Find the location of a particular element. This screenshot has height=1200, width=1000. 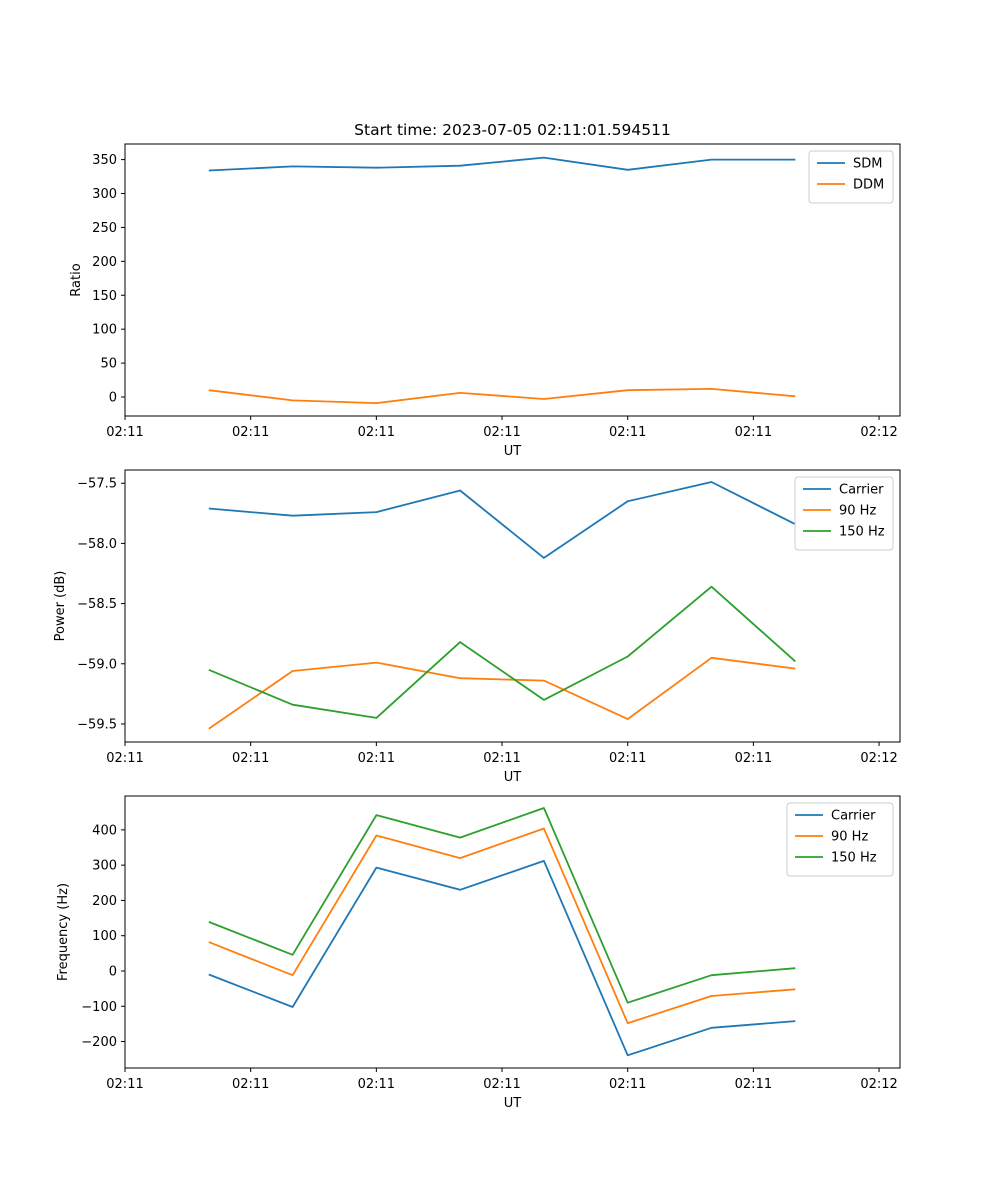

y-tick-label: 350 is located at coordinates (104, 160).